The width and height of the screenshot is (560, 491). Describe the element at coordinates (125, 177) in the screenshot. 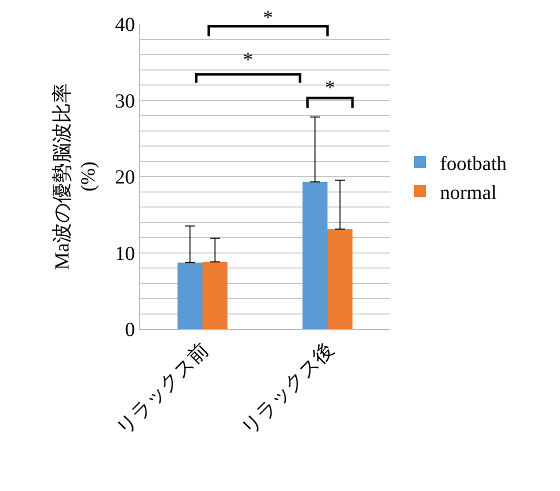

I see `y-tick-label: 20` at that location.